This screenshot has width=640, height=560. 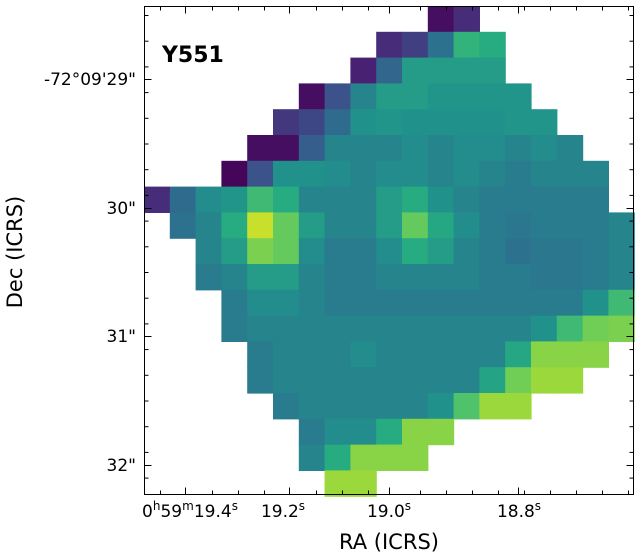 I want to click on y-tick-label: -72°09'29", so click(x=90, y=80).